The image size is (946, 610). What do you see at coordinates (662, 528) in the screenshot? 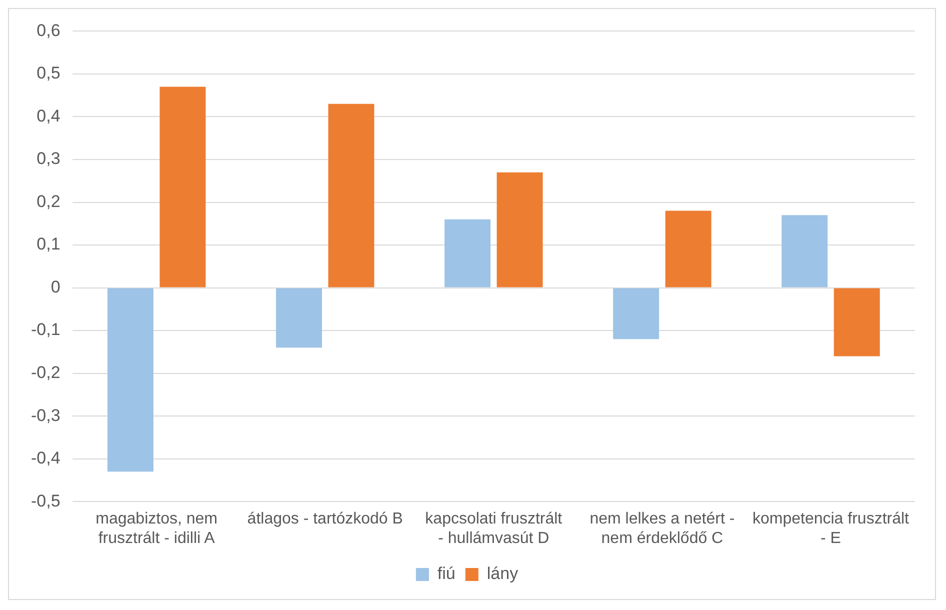
I see `x-tick-label: nem lelkes a netért - nem érdeklődő C` at bounding box center [662, 528].